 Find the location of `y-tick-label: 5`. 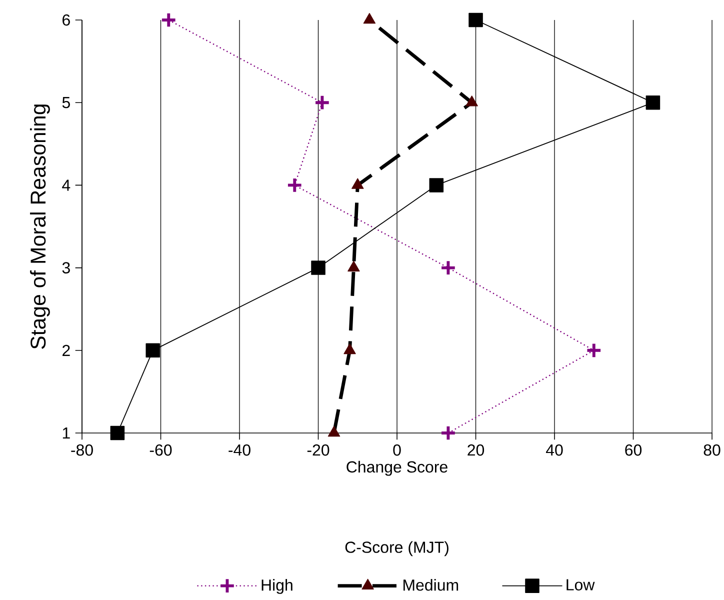

y-tick-label: 5 is located at coordinates (66, 102).